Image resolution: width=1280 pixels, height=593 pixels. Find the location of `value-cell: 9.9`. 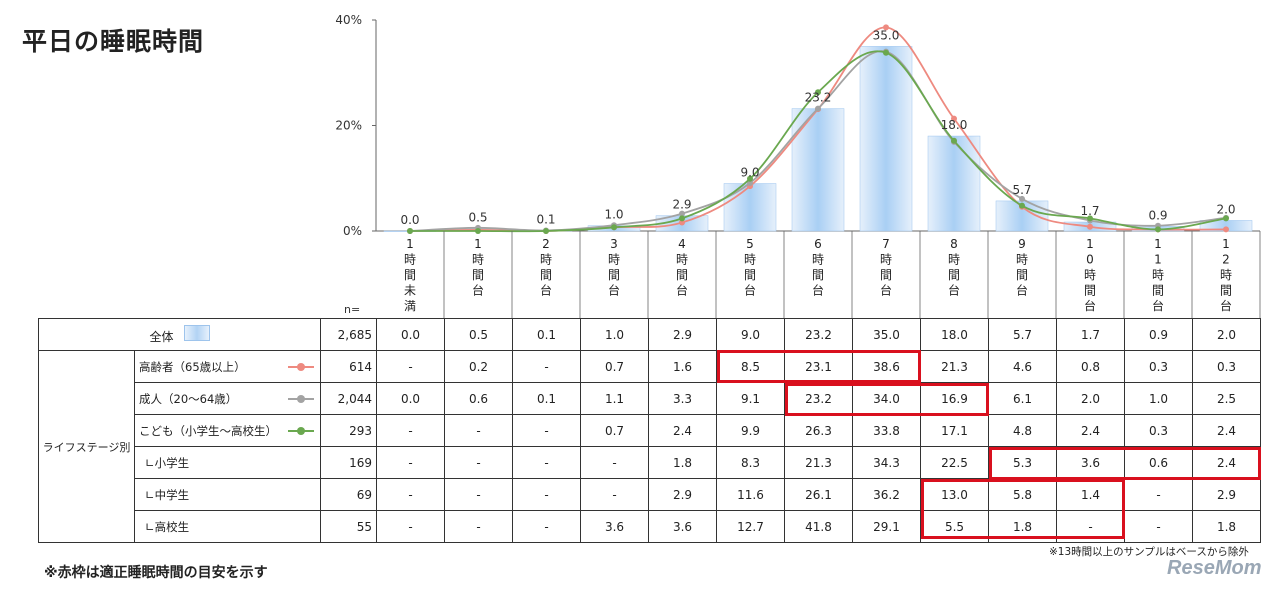

value-cell: 9.9 is located at coordinates (750, 430).